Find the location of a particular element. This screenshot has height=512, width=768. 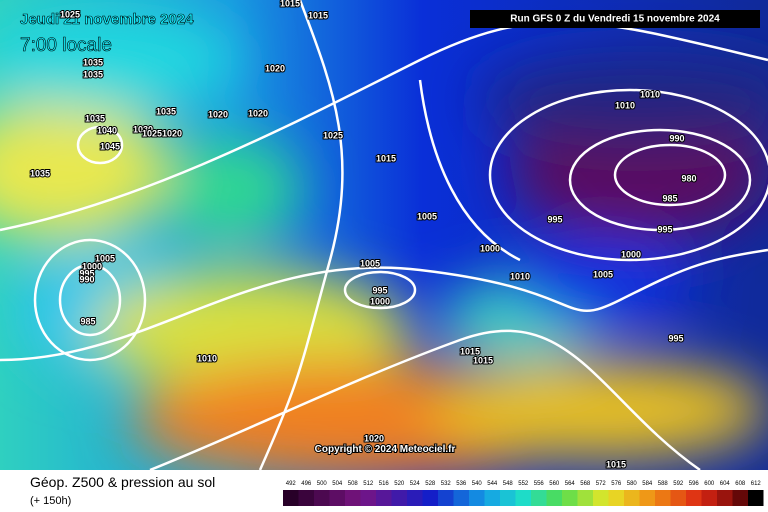

run-info: Run GFS 0 Z du Vendredi 15 novembre 2024 is located at coordinates (615, 19).